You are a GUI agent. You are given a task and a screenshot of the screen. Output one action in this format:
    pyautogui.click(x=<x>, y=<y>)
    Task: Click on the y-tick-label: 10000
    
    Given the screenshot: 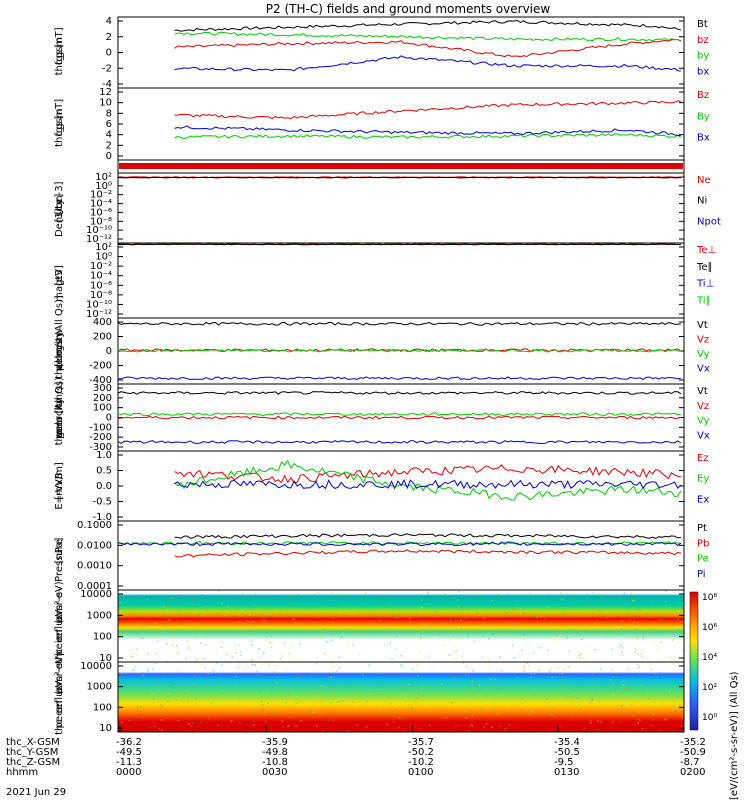 What is the action you would take?
    pyautogui.click(x=96, y=666)
    